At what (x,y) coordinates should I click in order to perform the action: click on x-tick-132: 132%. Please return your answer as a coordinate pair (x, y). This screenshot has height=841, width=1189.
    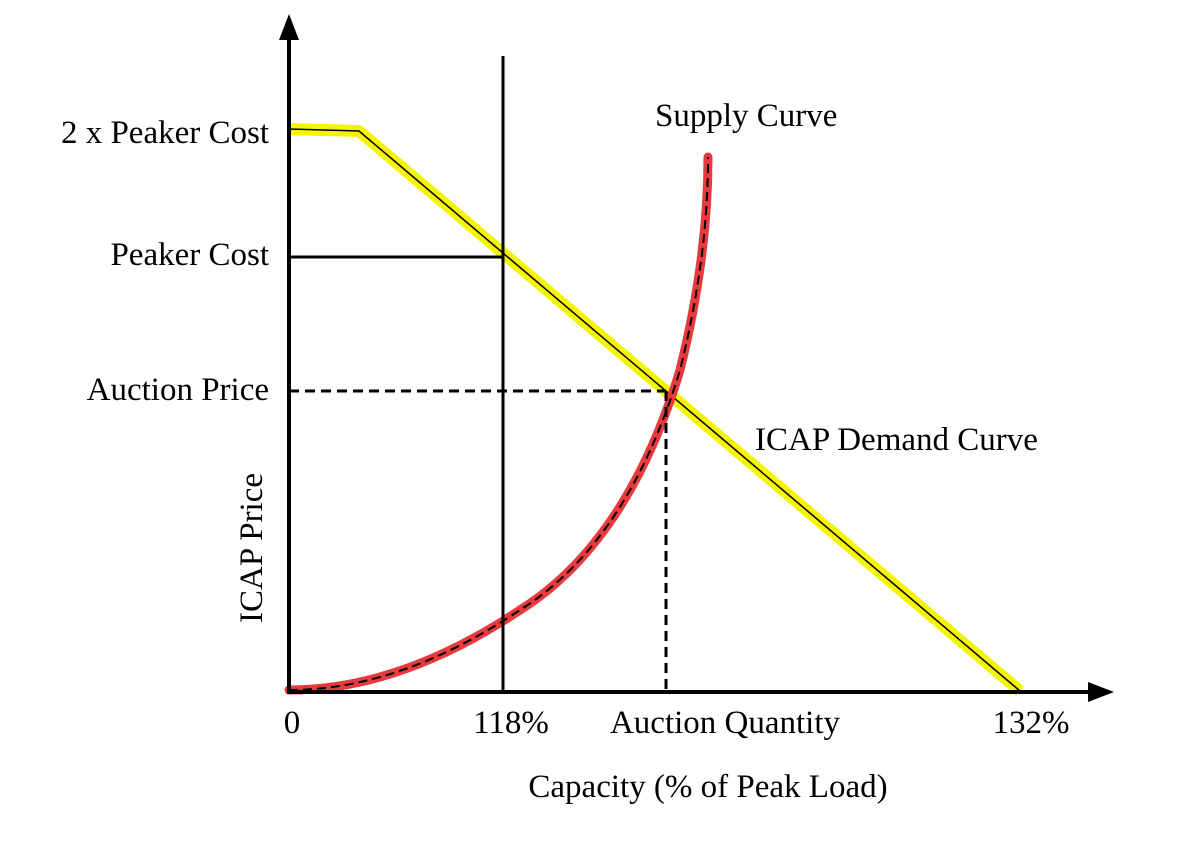
    Looking at the image, I should click on (1031, 723).